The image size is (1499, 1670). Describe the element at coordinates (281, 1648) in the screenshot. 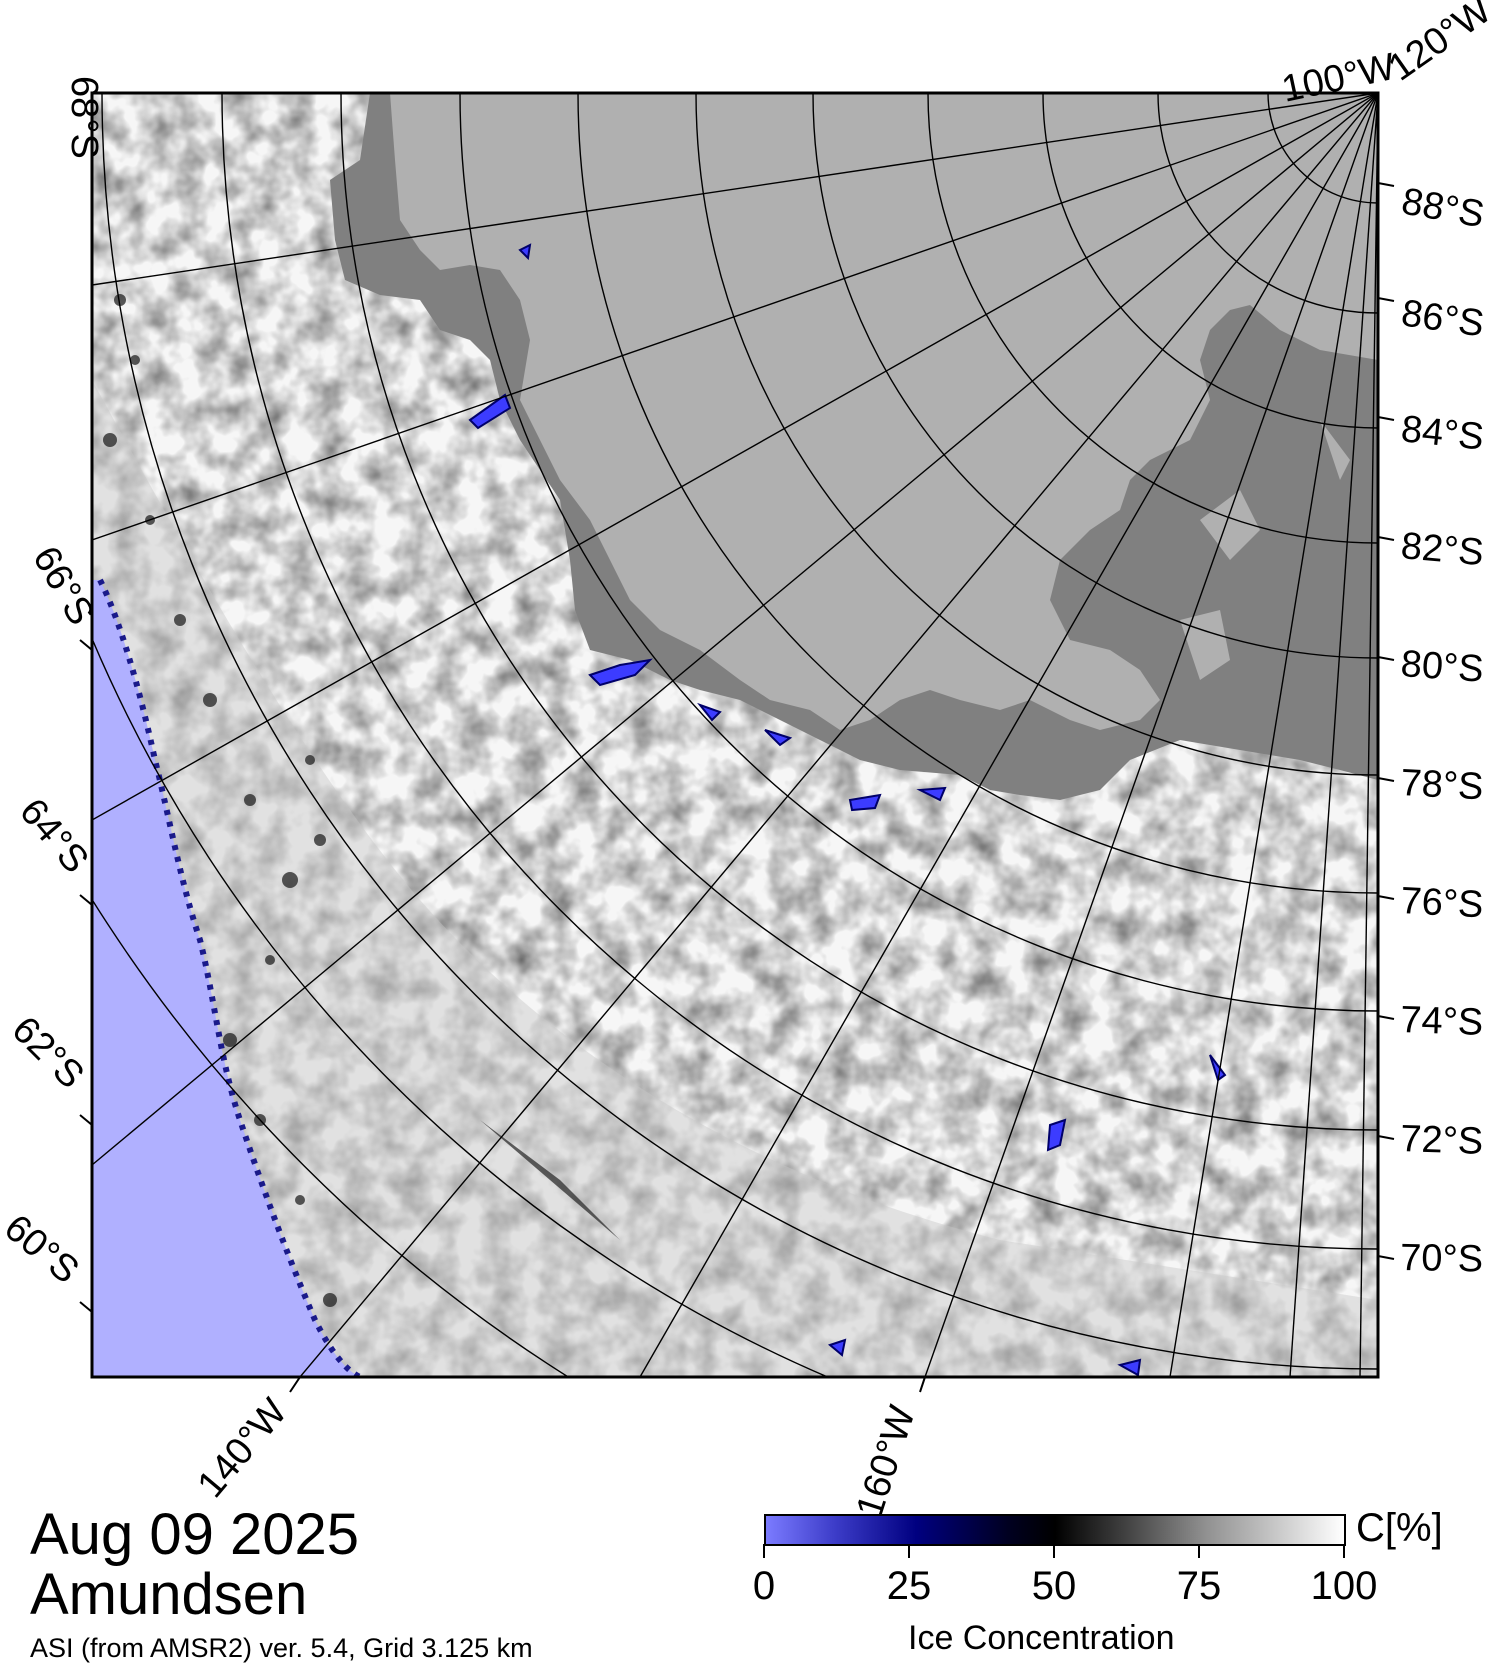

I see `product-label: ASI (from AMSR2) ver. 5.4, Grid 3.125 km` at that location.